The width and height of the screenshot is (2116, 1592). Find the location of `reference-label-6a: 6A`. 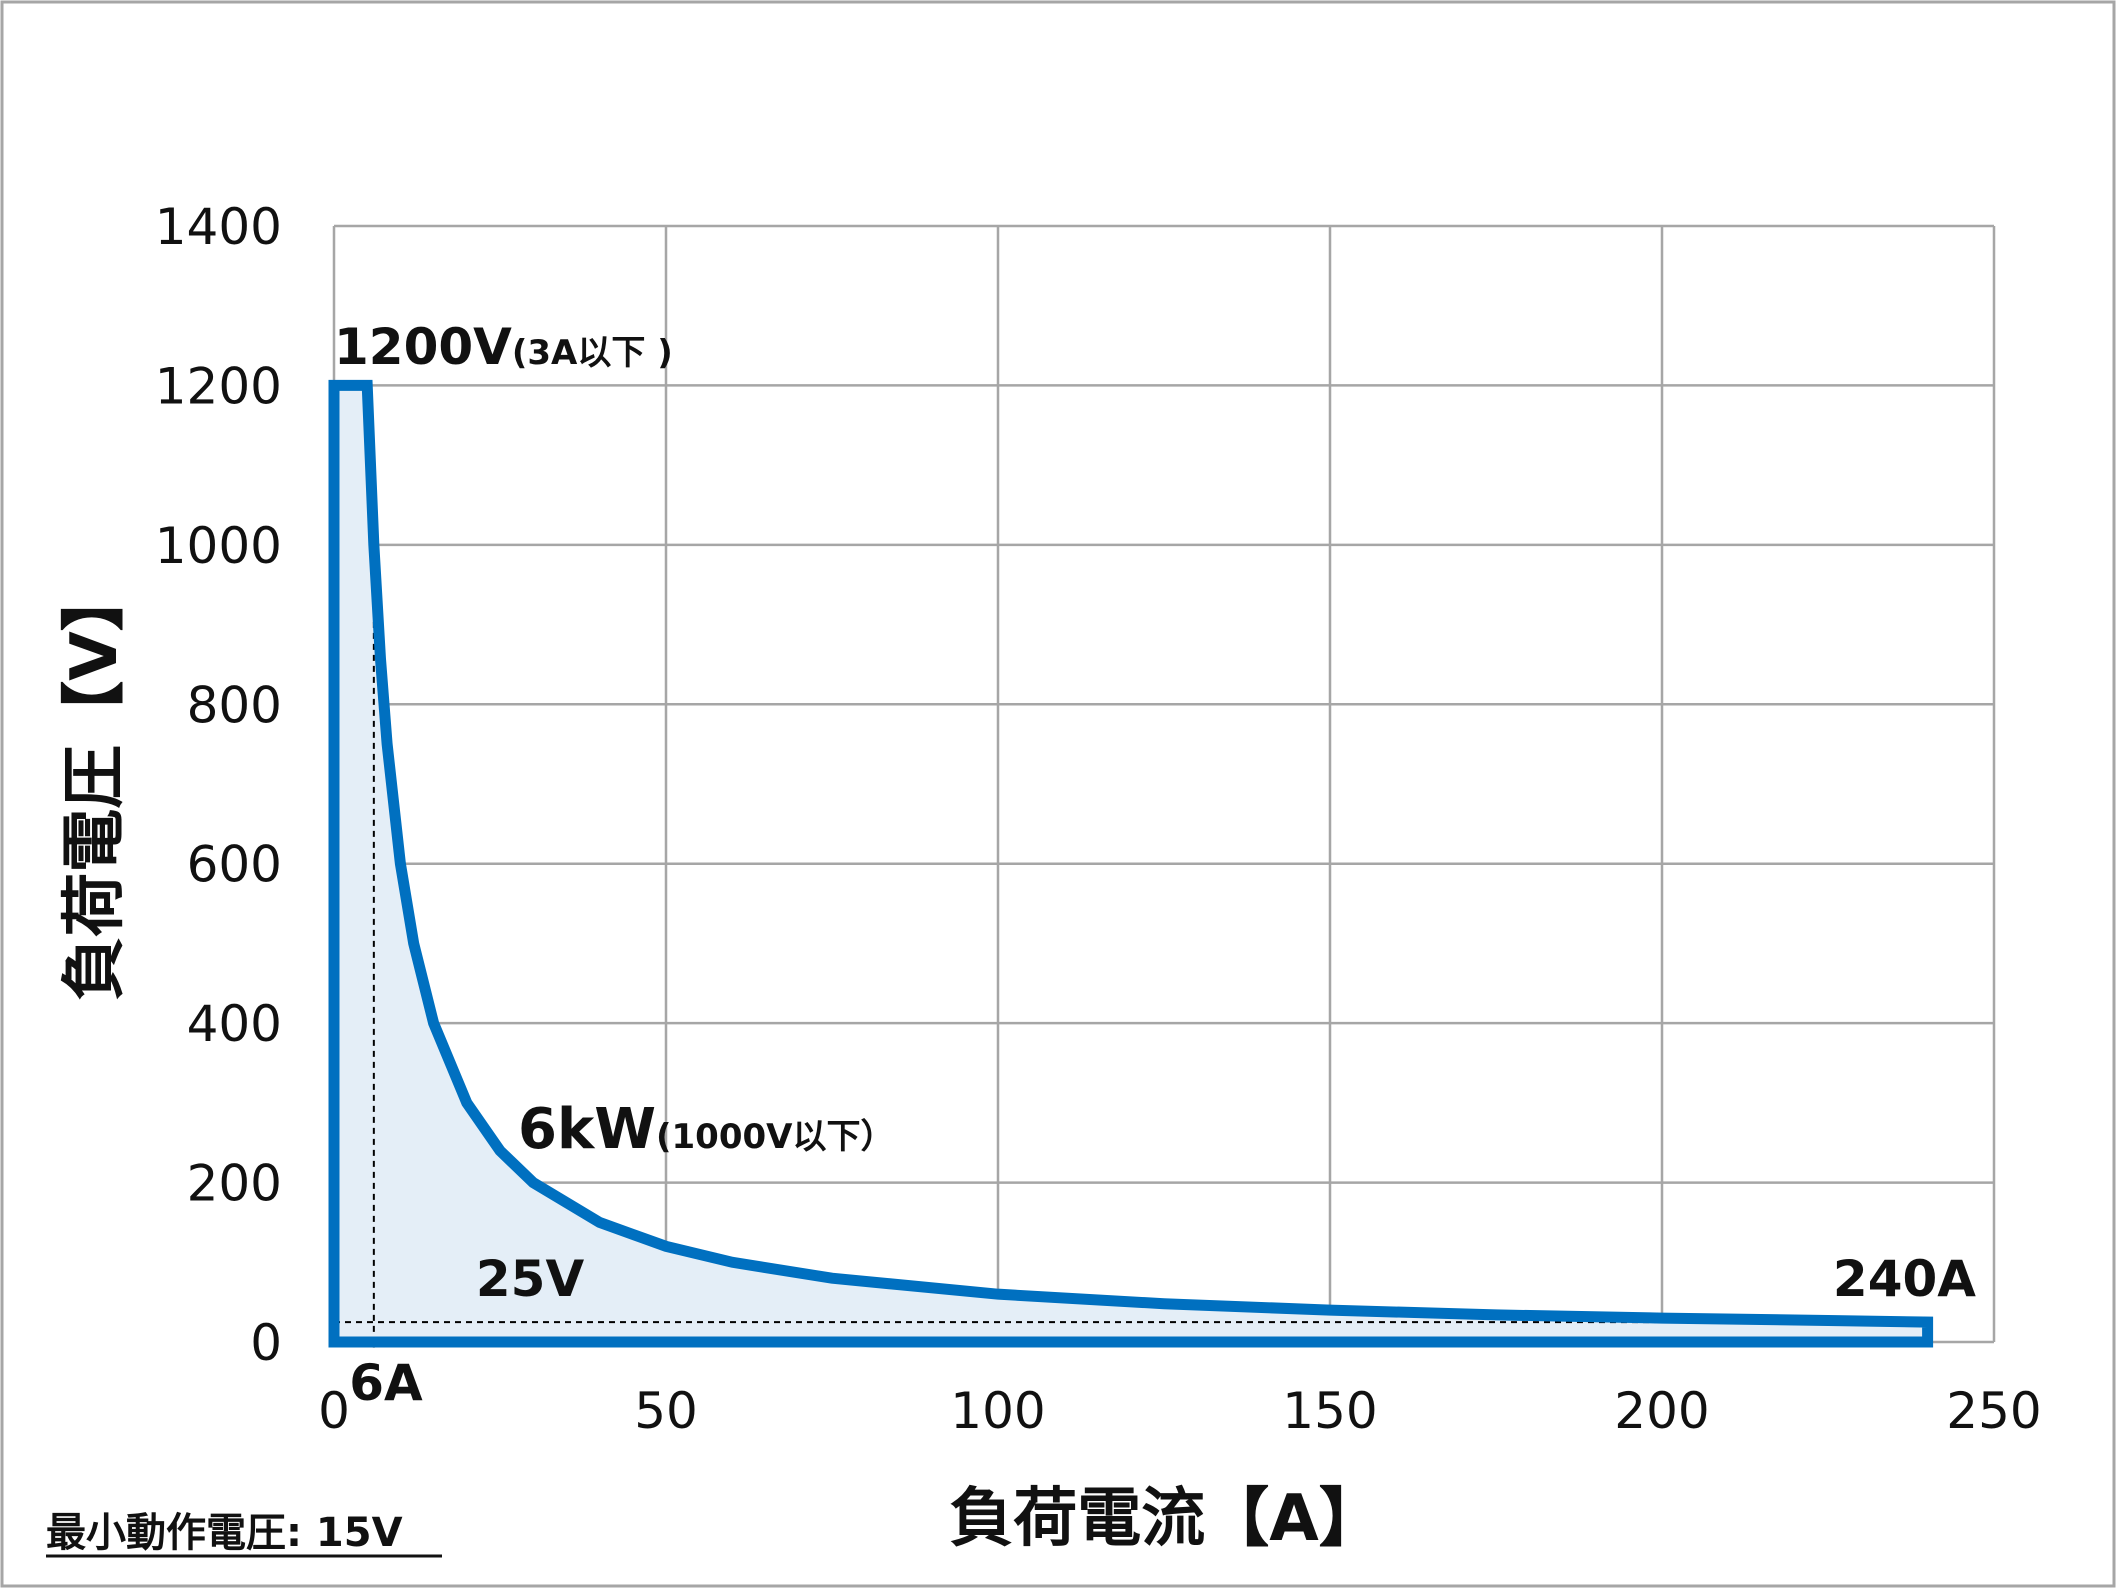

reference-label-6a: 6A is located at coordinates (386, 1383).